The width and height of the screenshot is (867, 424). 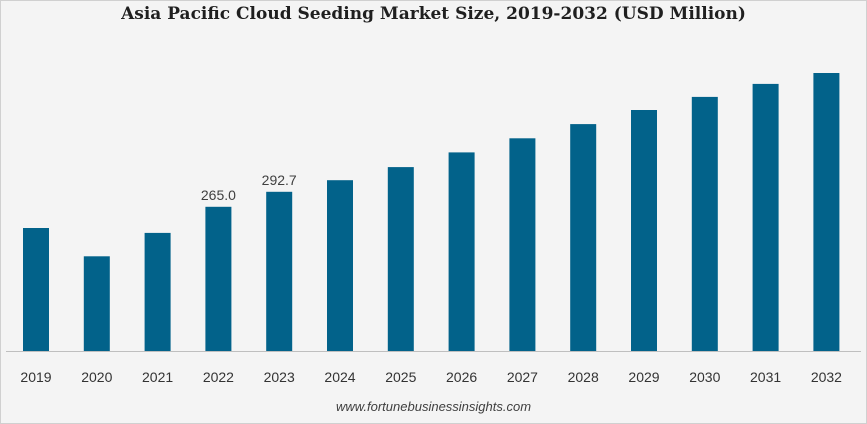 I want to click on x-tick-2024: 2024, so click(x=339, y=377).